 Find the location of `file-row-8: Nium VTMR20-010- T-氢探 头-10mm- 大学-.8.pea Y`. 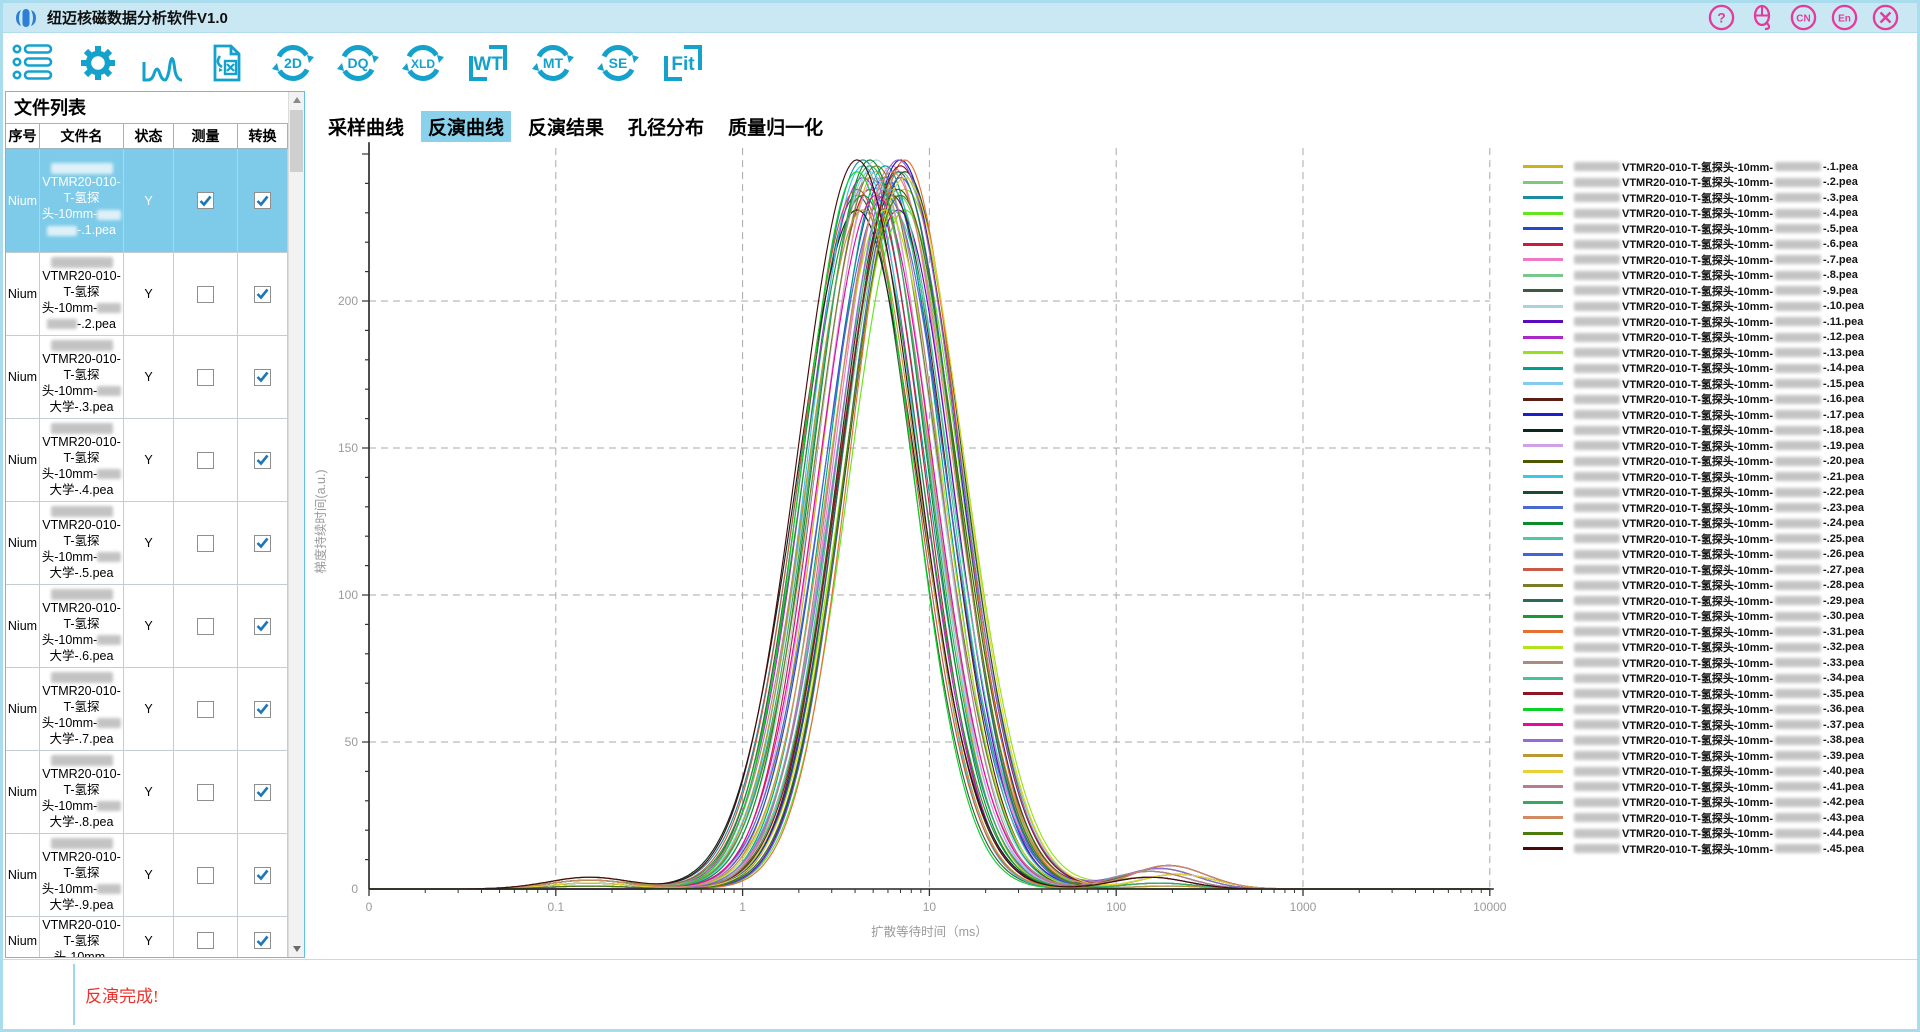

file-row-8: Nium VTMR20-010- T-氢探 头-10mm- 大学-.8.pea Y is located at coordinates (155, 792).